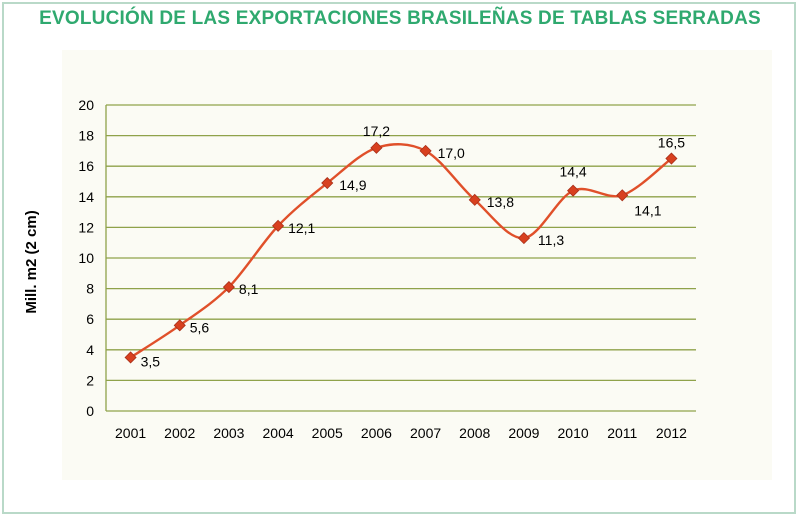  What do you see at coordinates (90, 319) in the screenshot?
I see `y-tick-label: 6` at bounding box center [90, 319].